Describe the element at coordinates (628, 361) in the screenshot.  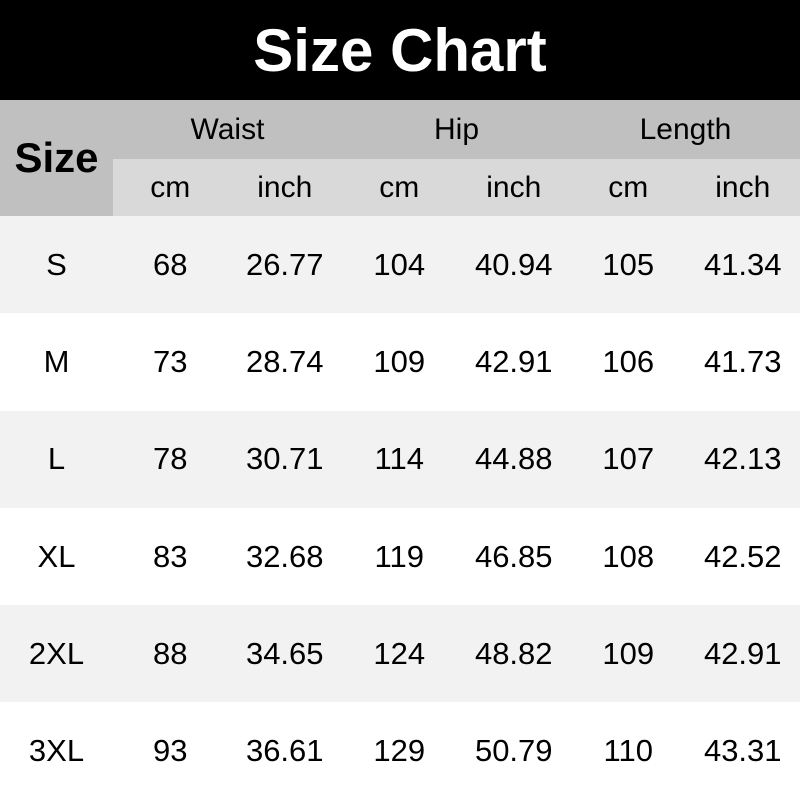
I see `measurement-cell: 106` at that location.